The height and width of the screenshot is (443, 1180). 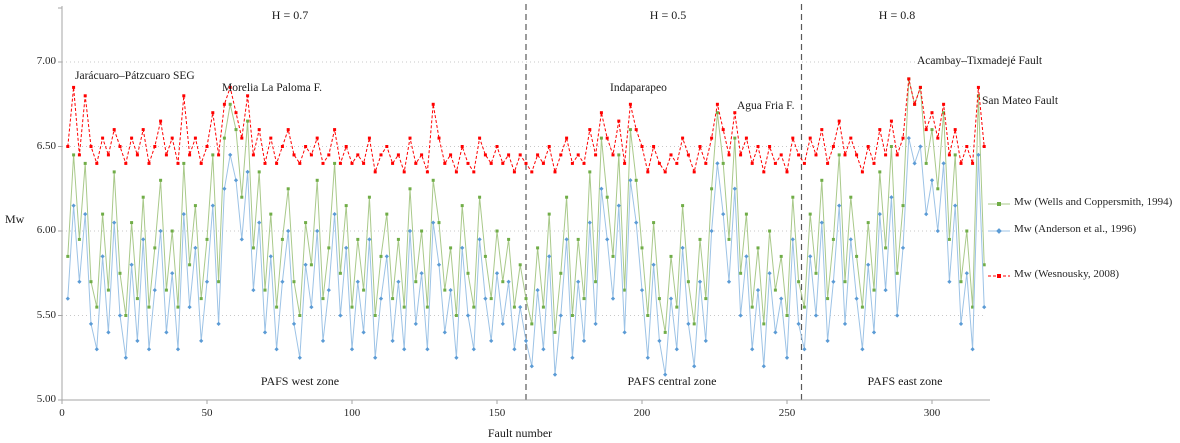 What do you see at coordinates (1083, 231) in the screenshot?
I see `legend-item-anderson: Mw (Anderson et al., 1996)` at bounding box center [1083, 231].